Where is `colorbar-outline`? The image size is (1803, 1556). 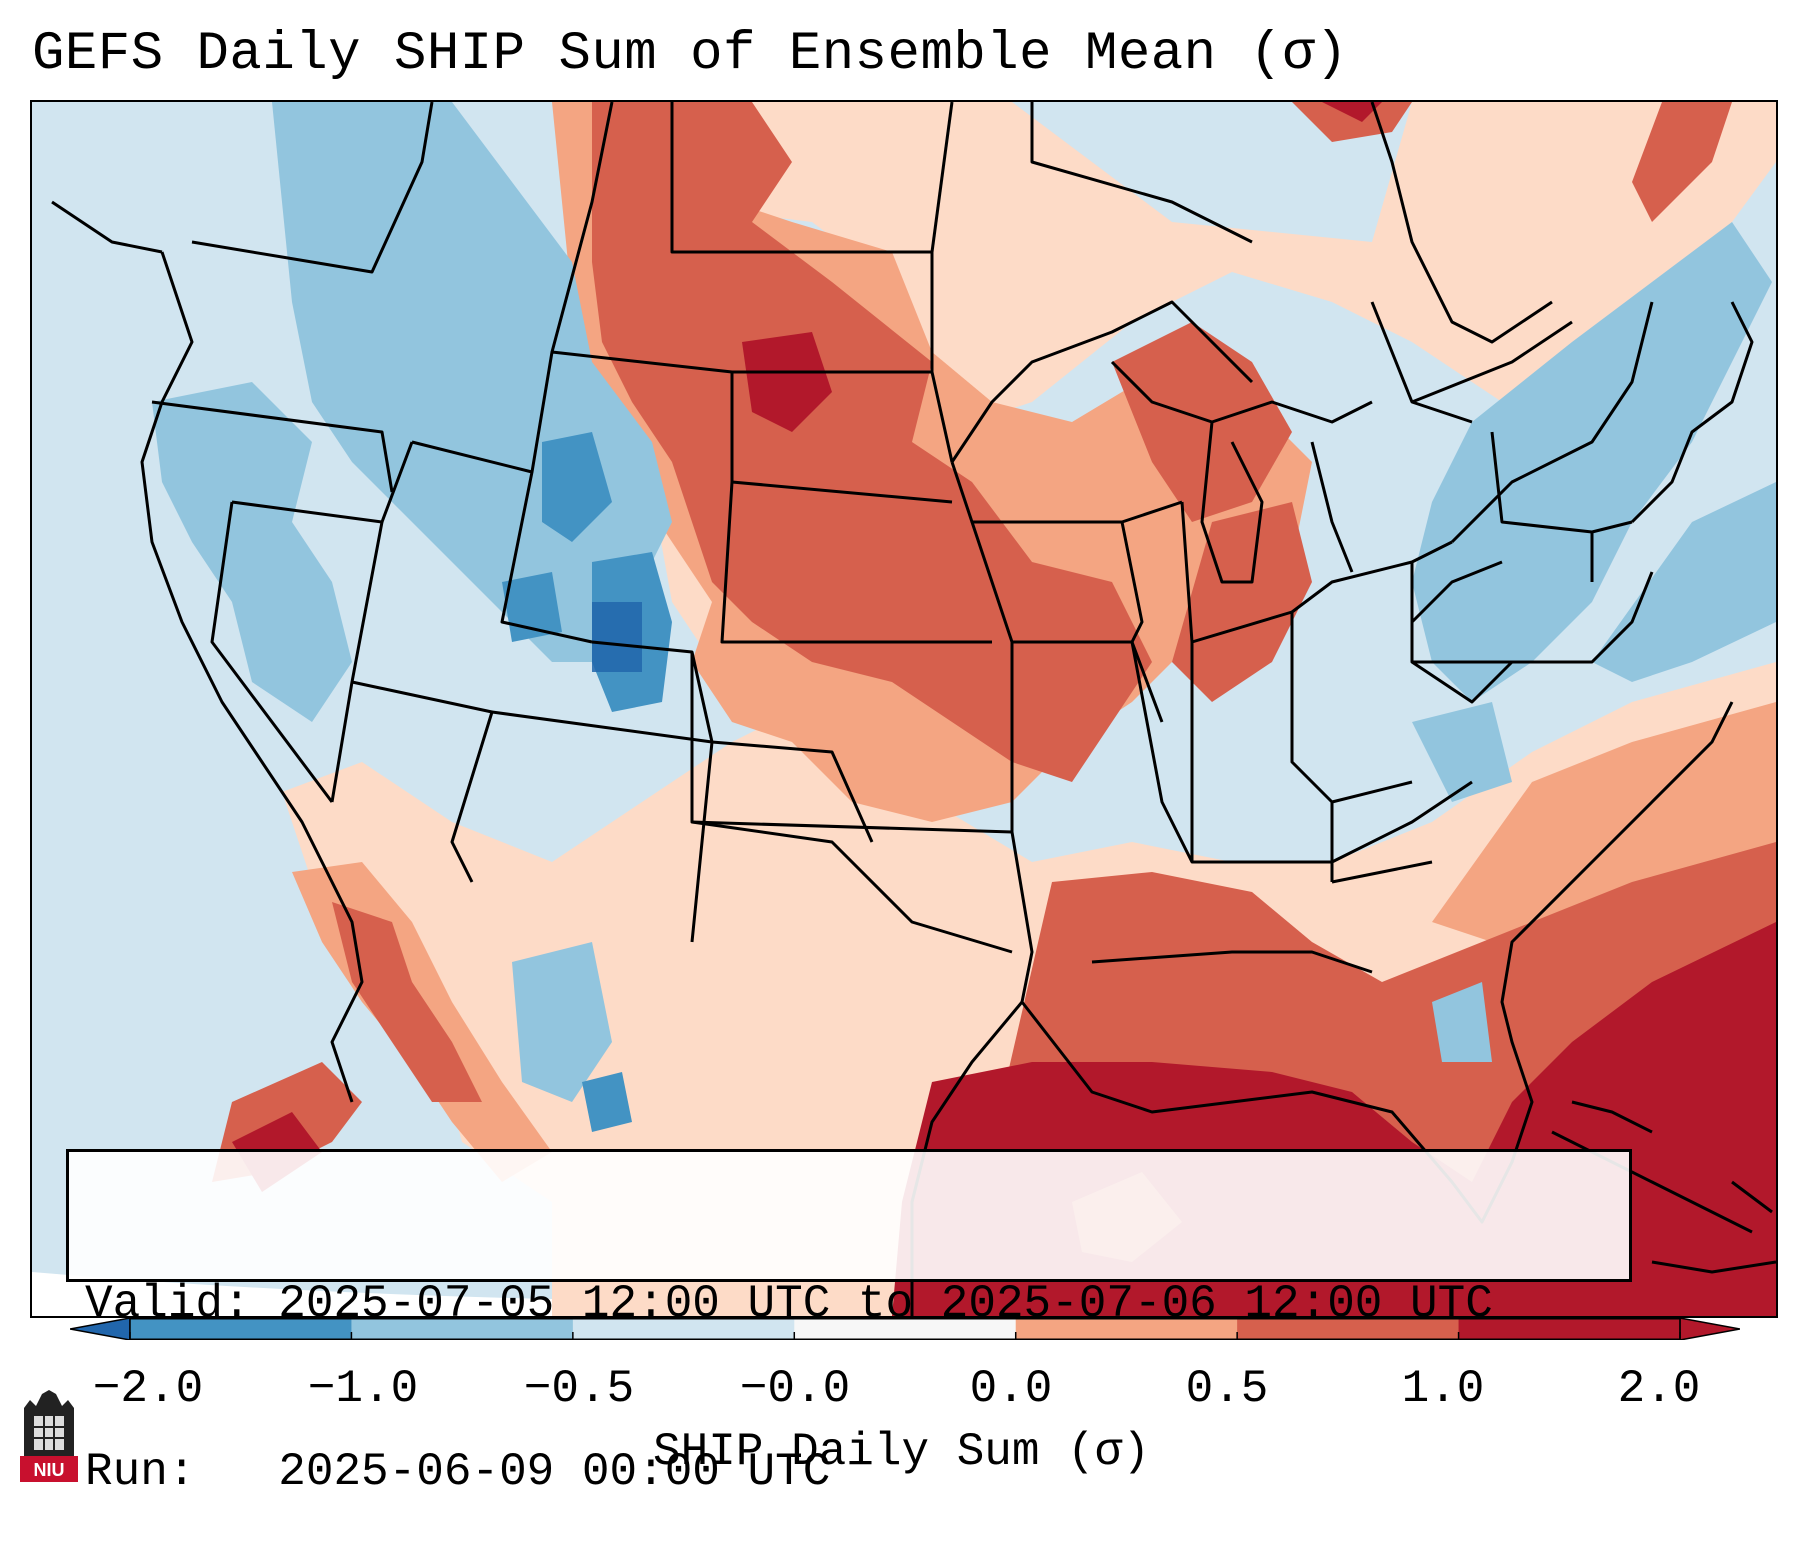
colorbar-outline is located at coordinates (905, 1329).